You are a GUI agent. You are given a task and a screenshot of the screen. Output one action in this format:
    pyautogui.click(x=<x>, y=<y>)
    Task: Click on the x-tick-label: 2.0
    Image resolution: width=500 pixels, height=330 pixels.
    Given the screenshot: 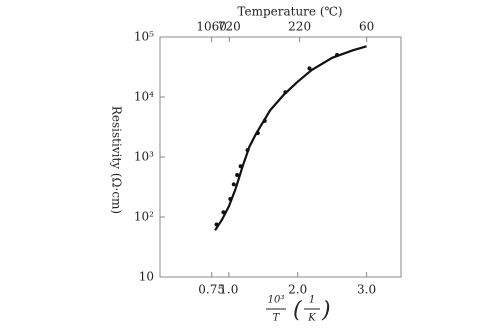 What is the action you would take?
    pyautogui.click(x=297, y=290)
    